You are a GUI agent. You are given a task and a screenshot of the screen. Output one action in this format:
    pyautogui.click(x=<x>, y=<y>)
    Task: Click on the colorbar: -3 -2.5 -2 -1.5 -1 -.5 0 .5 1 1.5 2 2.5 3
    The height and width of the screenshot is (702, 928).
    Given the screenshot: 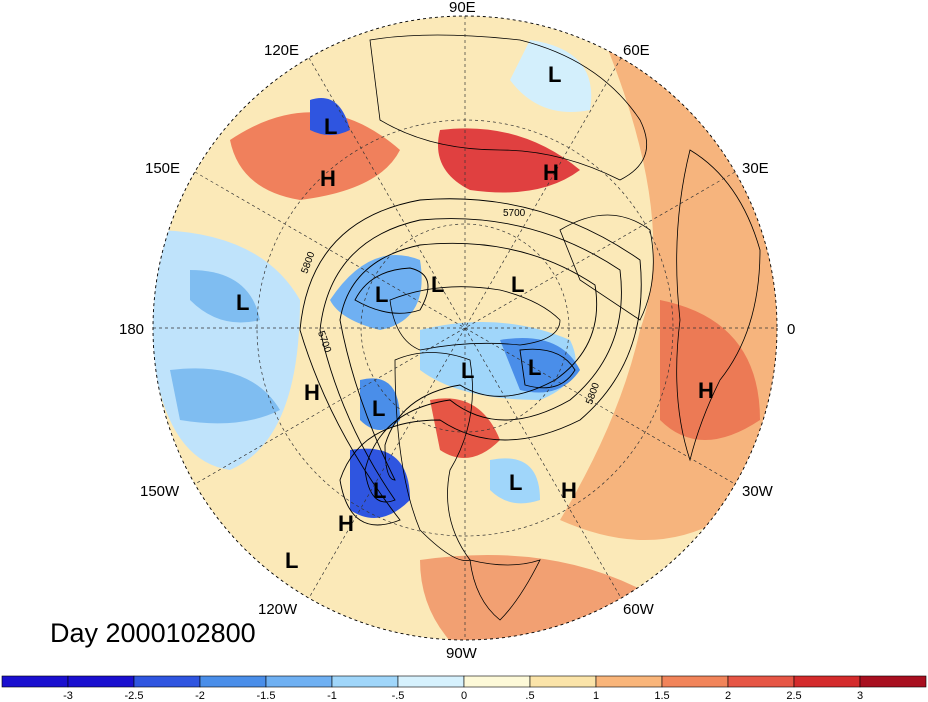 What is the action you would take?
    pyautogui.click(x=464, y=688)
    